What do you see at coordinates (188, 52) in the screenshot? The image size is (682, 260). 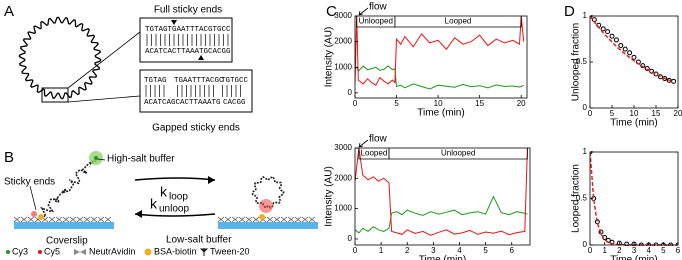 I see `sequence: ACATCACTTAAATGCACGG` at bounding box center [188, 52].